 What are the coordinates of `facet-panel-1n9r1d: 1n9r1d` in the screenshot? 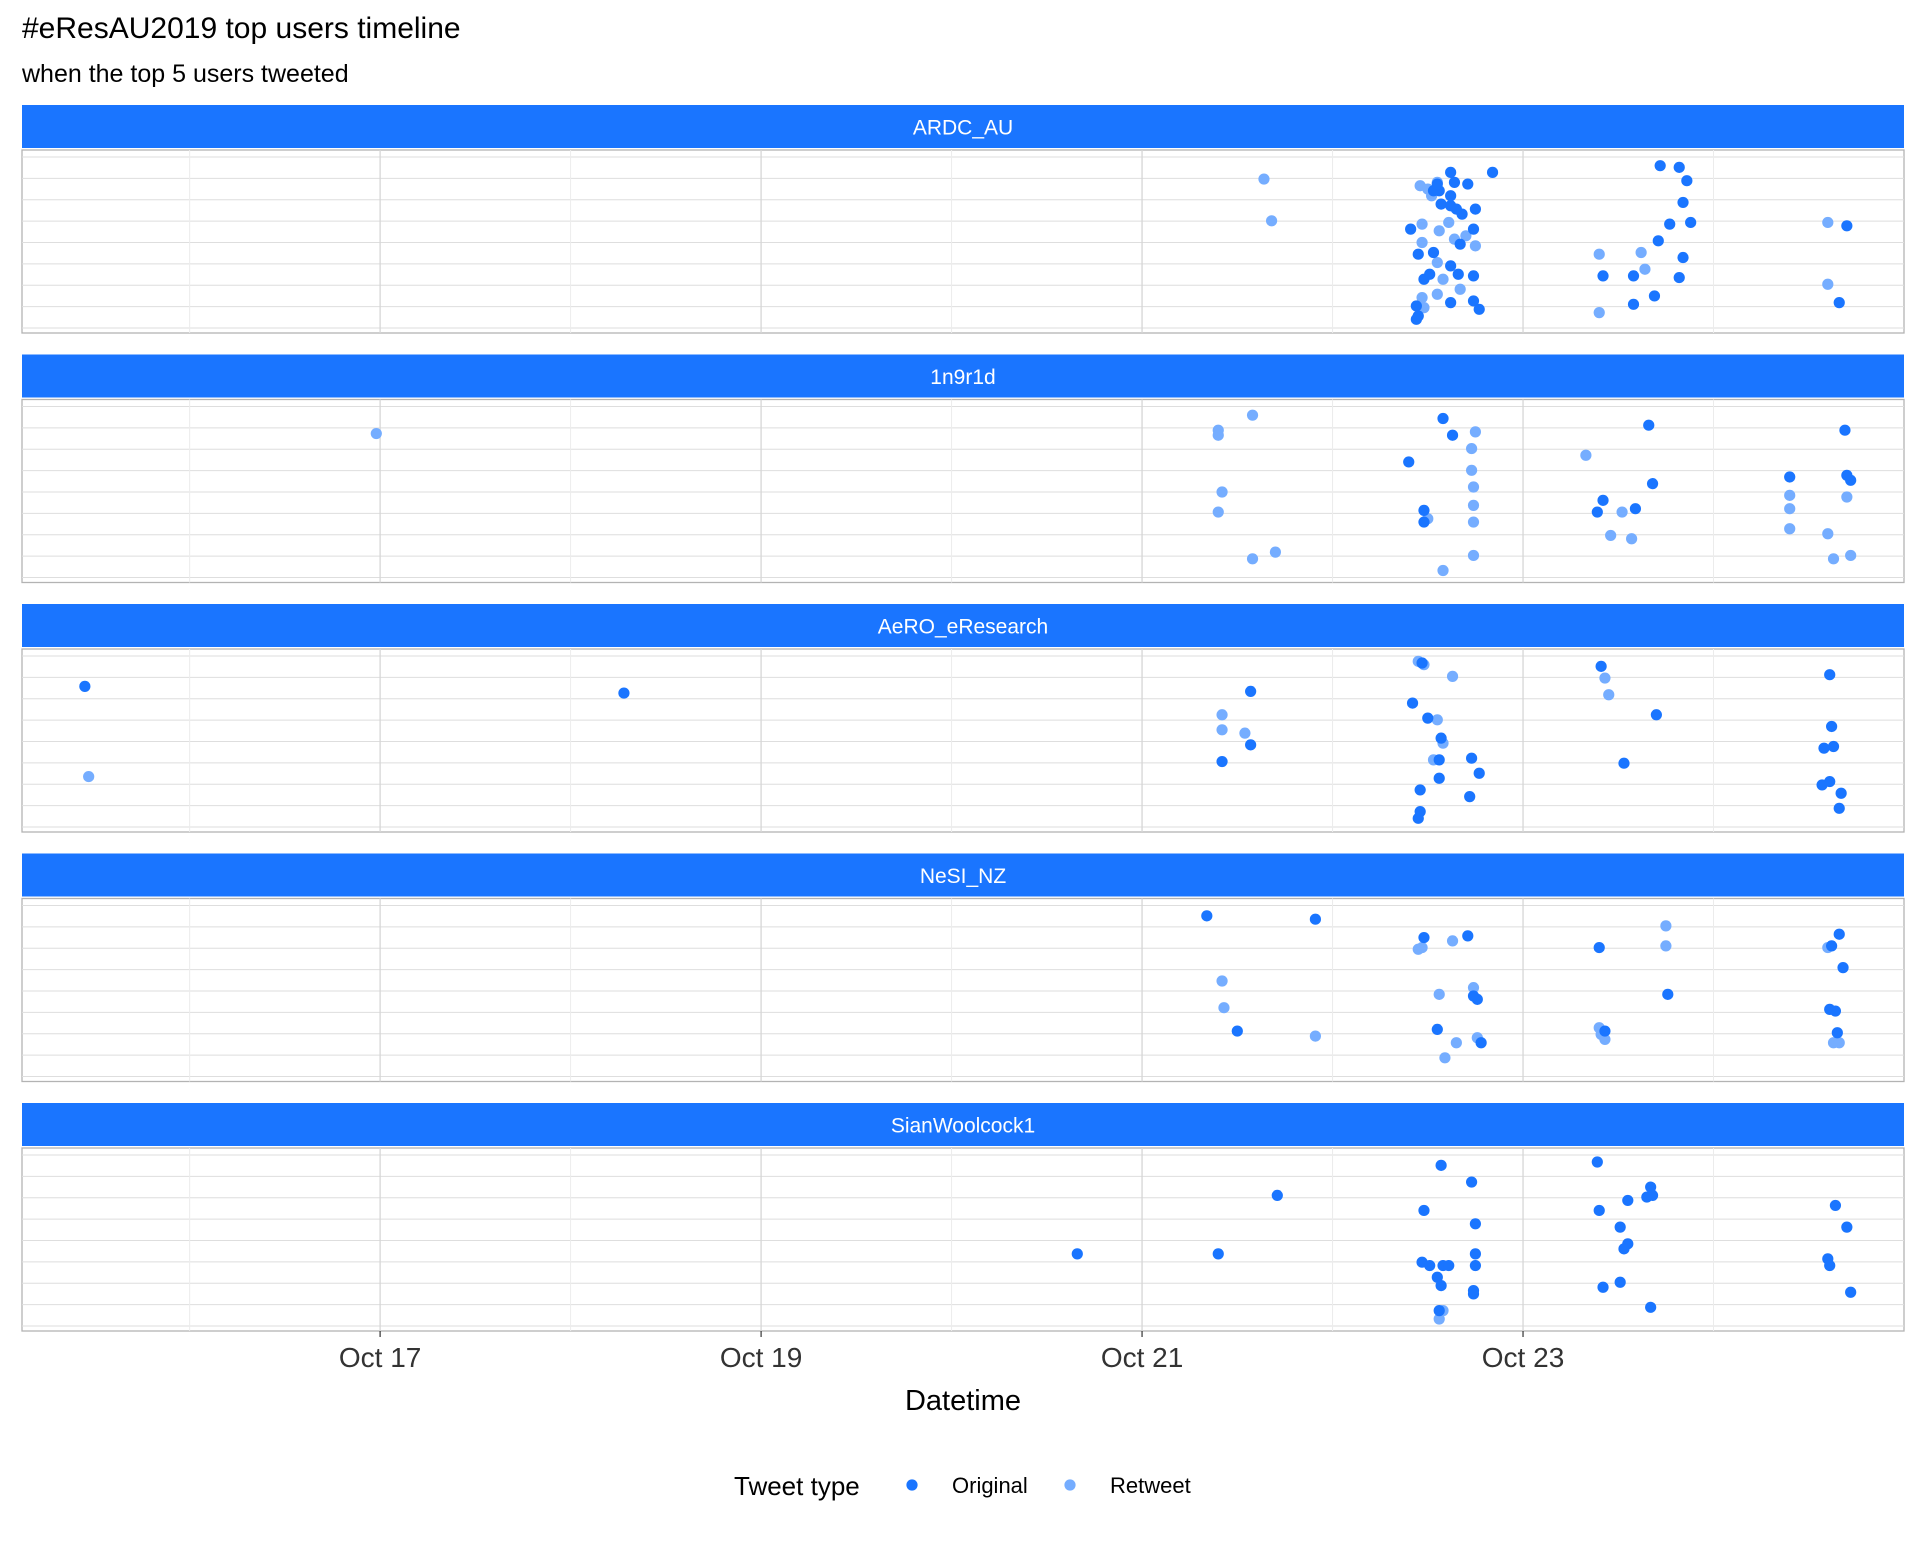 It's located at (963, 469).